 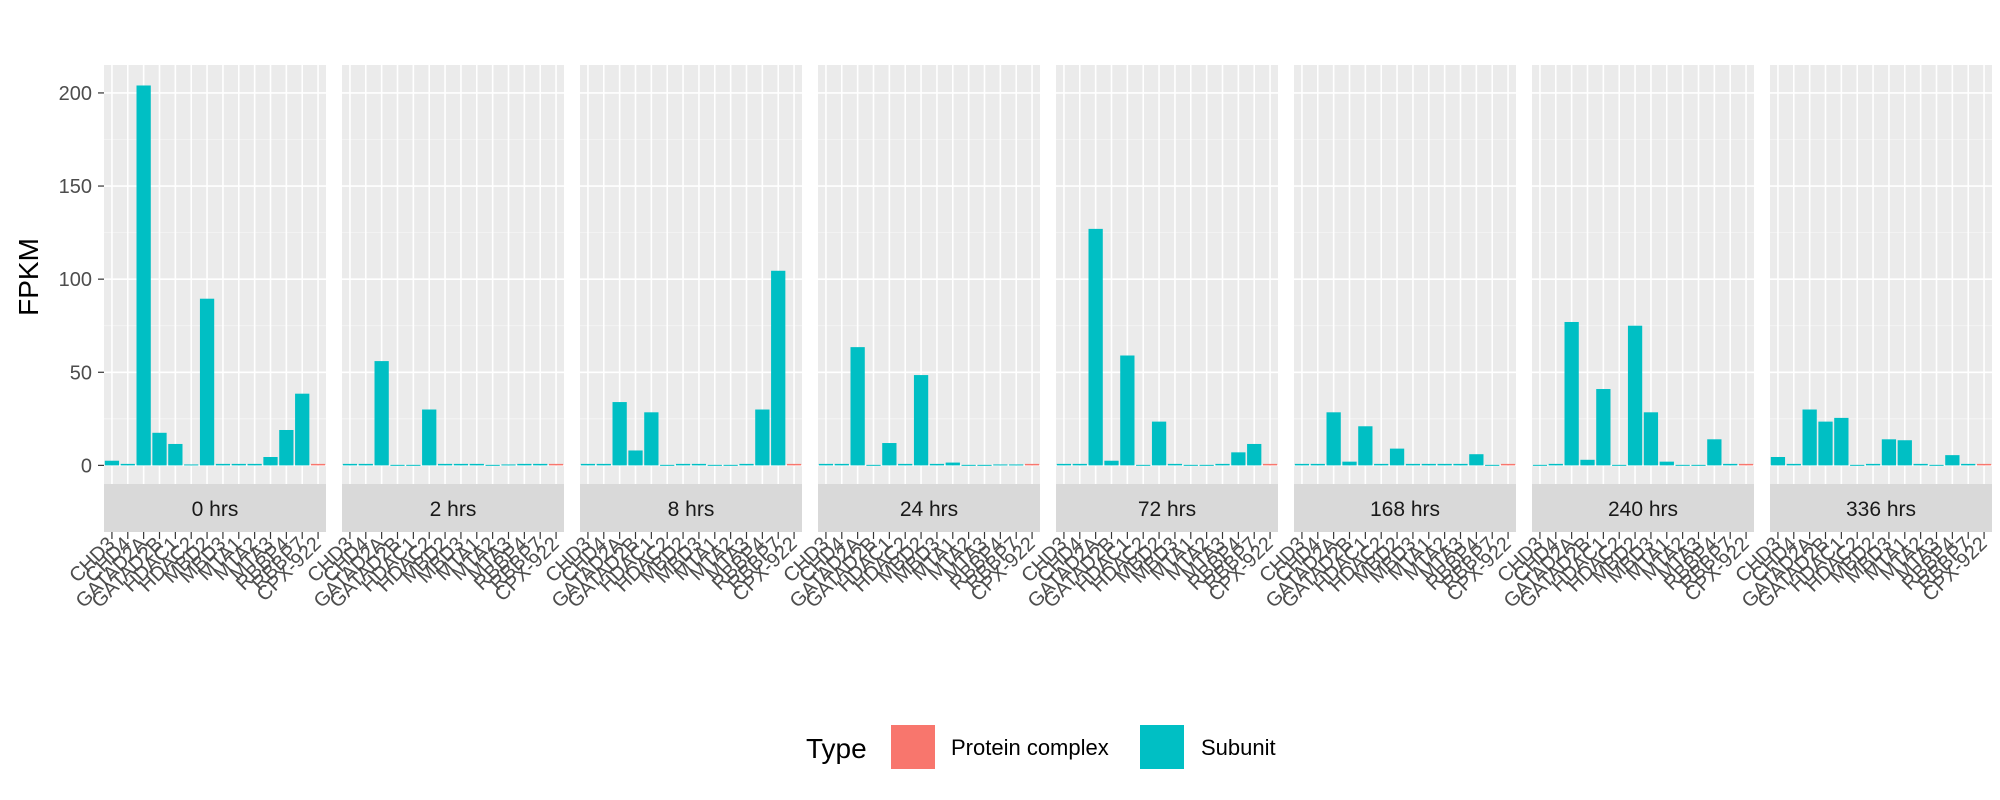 What do you see at coordinates (836, 748) in the screenshot?
I see `legend-title: Type` at bounding box center [836, 748].